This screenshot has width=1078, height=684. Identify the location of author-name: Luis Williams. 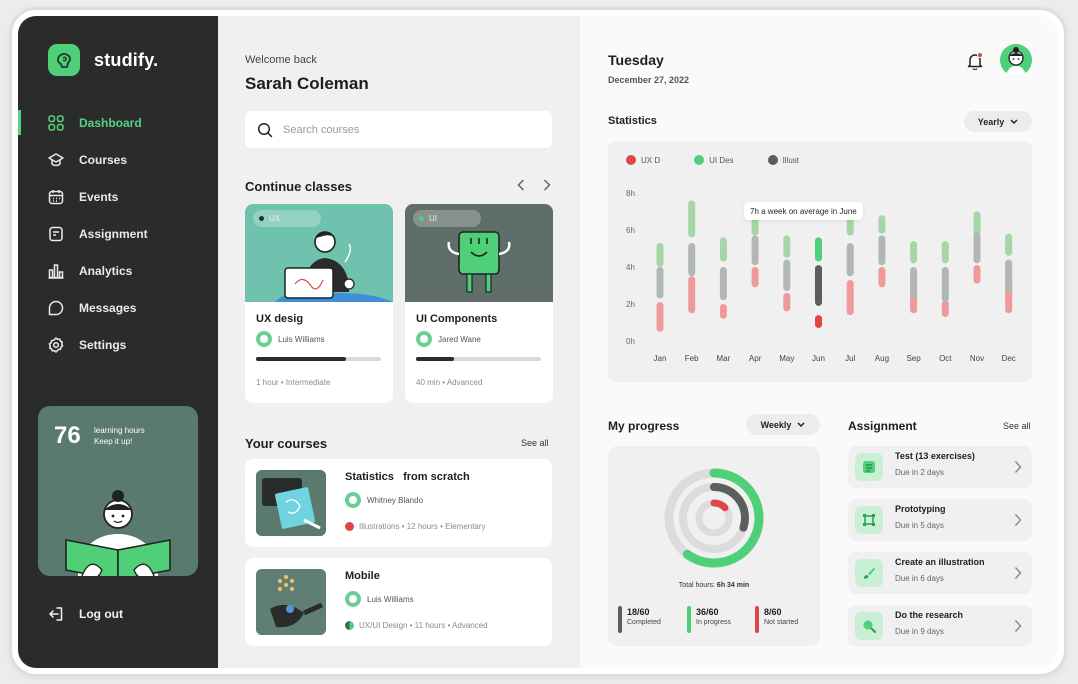
(390, 599).